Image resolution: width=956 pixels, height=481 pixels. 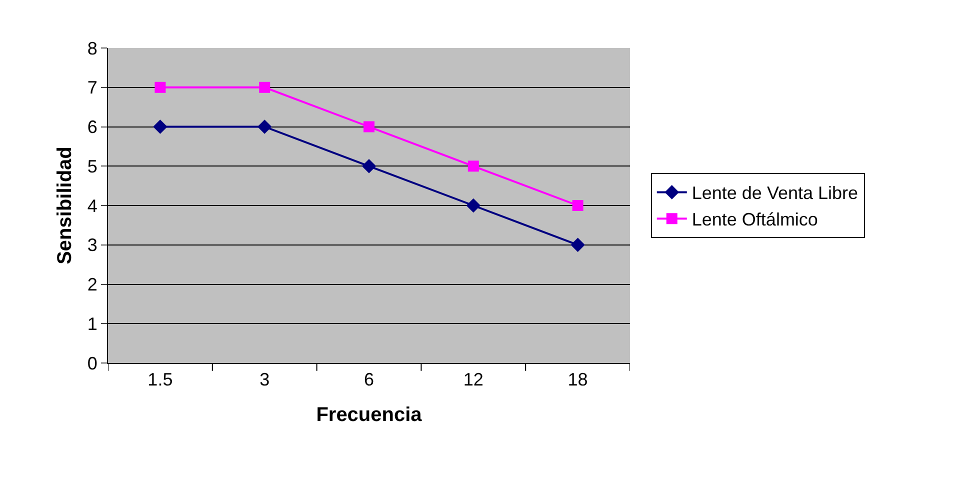 What do you see at coordinates (92, 206) in the screenshot?
I see `y-tick-label: 4` at bounding box center [92, 206].